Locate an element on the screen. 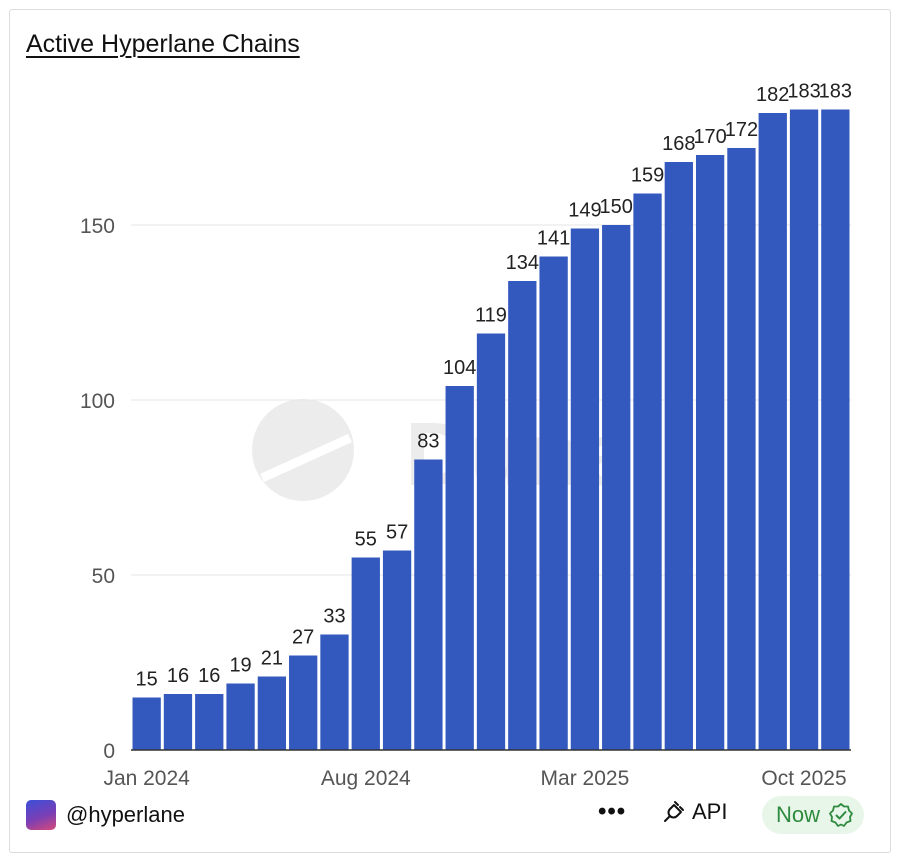 This screenshot has width=900, height=862. bar-value-label: 159 is located at coordinates (647, 176).